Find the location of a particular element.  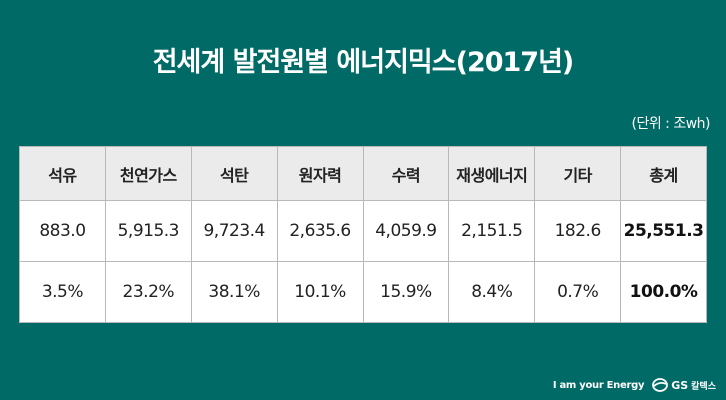

table-cell: 15.9% is located at coordinates (406, 292).